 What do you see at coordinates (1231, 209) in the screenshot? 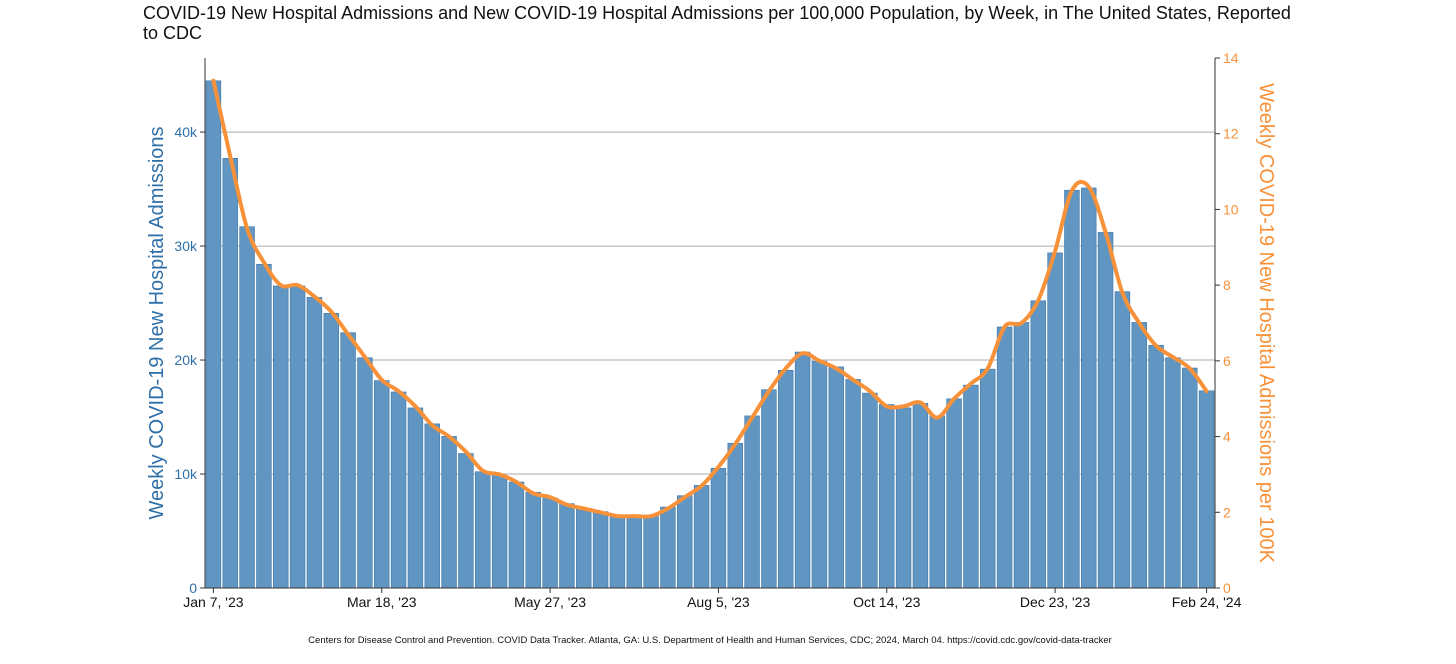
I see `y2-tick-label: 10` at bounding box center [1231, 209].